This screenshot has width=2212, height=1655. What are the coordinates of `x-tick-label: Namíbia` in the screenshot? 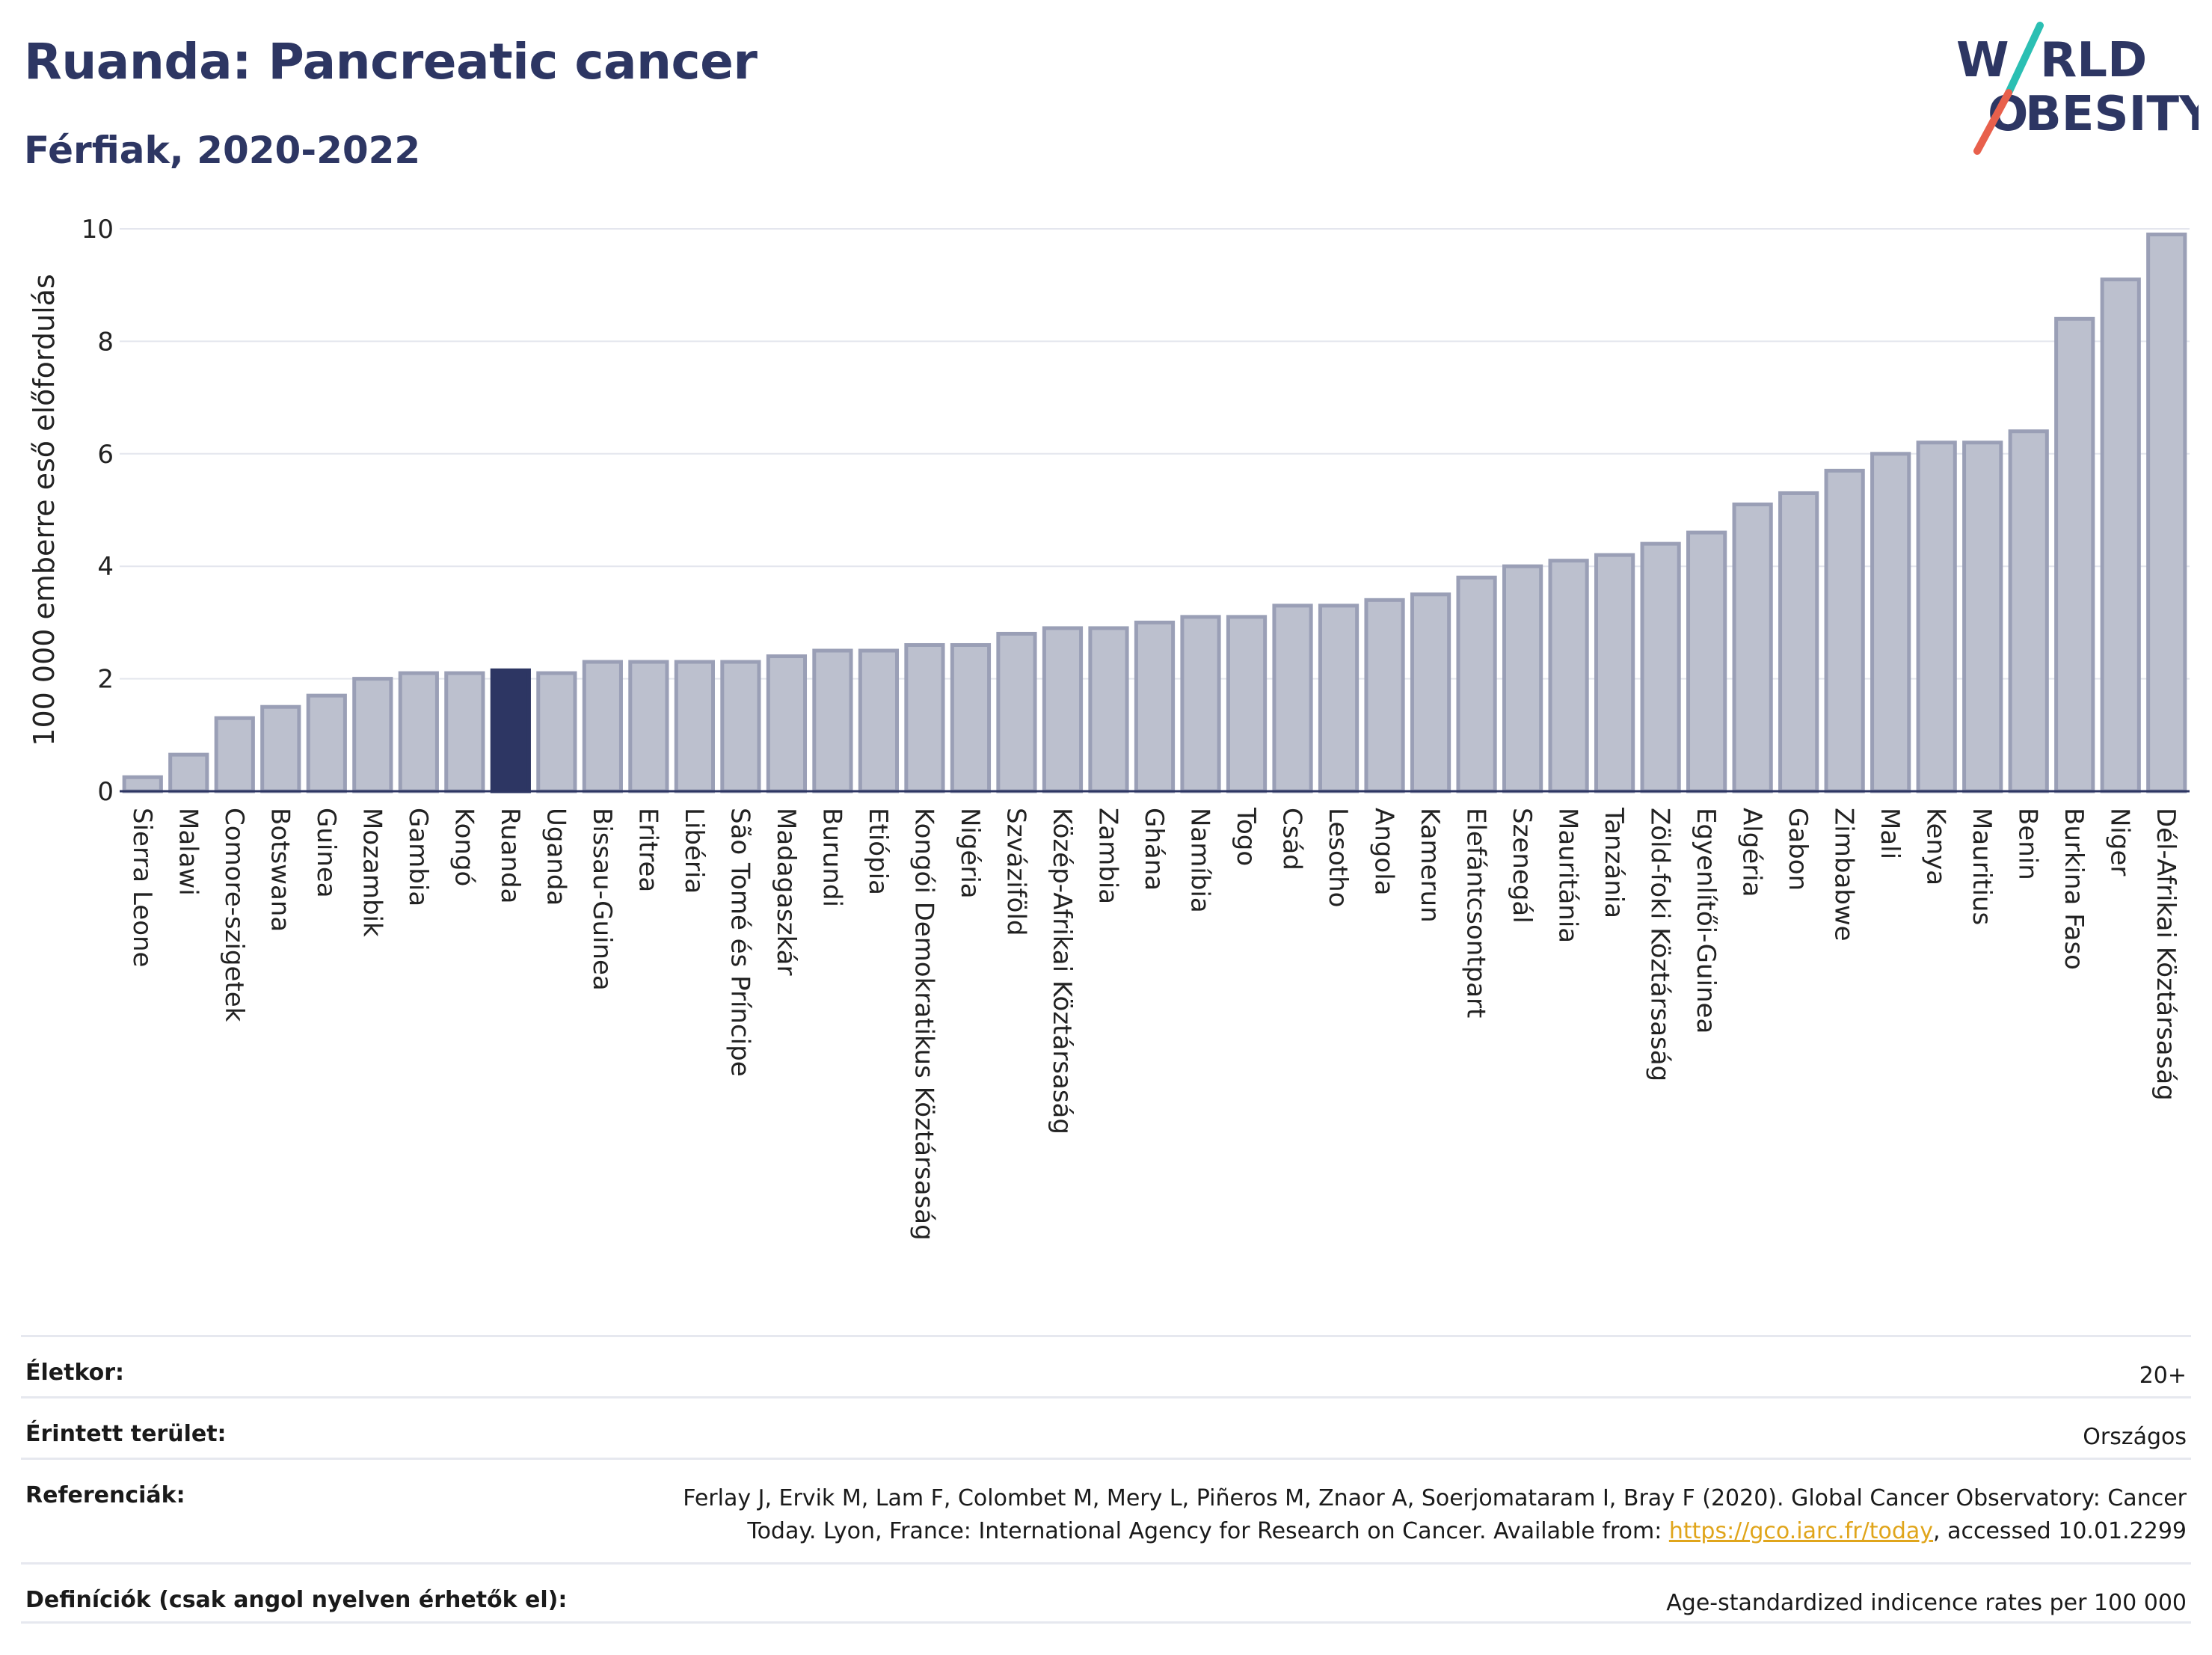 It's located at (1200, 860).